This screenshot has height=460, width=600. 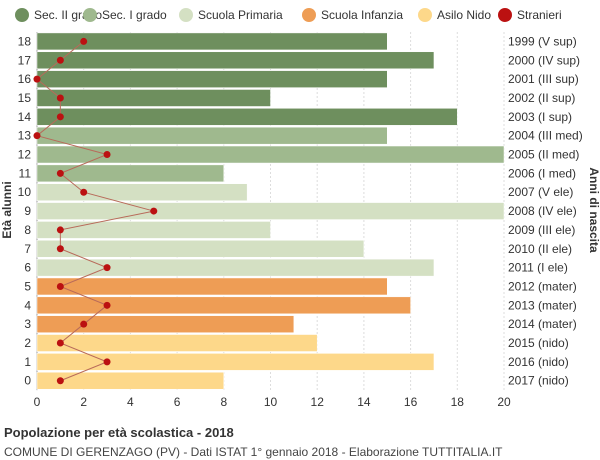 What do you see at coordinates (530, 15) in the screenshot?
I see `legend-item: Stranieri` at bounding box center [530, 15].